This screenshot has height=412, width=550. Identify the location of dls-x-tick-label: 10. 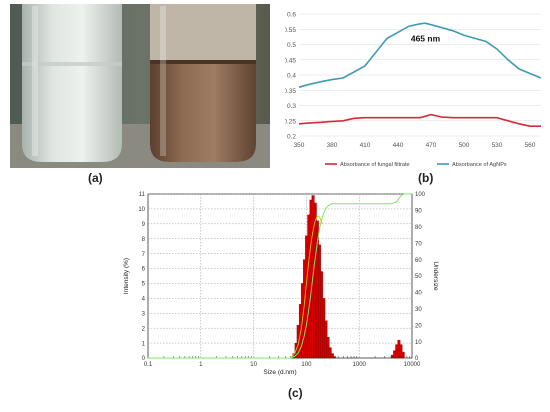
(253, 365).